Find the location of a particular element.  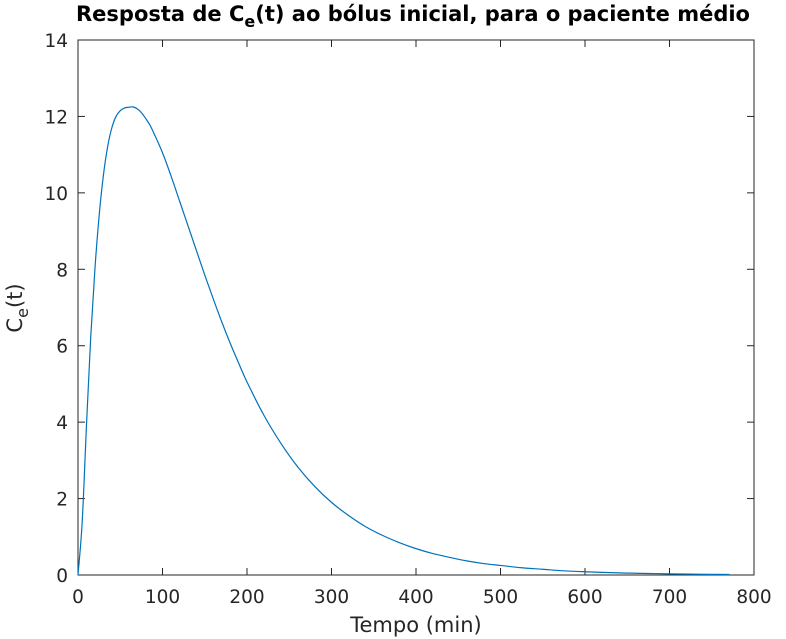

y-tick-label: 14 is located at coordinates (56, 41).